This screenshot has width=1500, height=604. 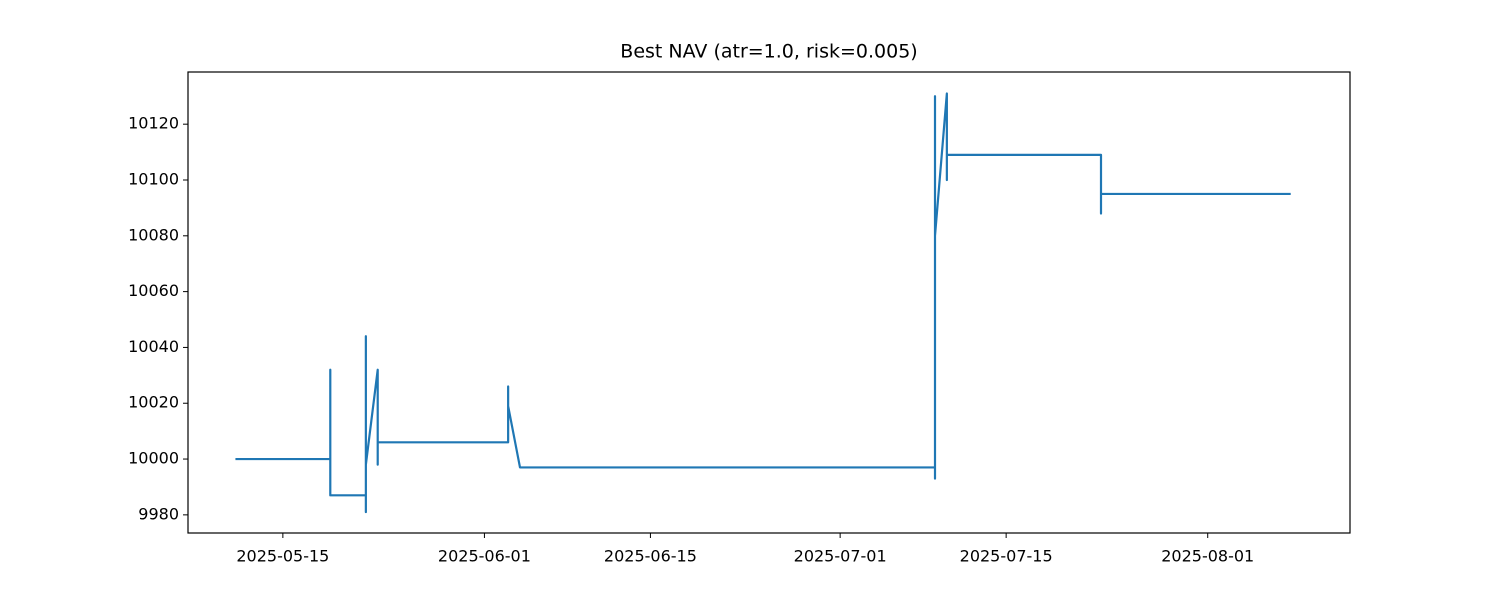 What do you see at coordinates (153, 123) in the screenshot?
I see `y-tick-label: 10120` at bounding box center [153, 123].